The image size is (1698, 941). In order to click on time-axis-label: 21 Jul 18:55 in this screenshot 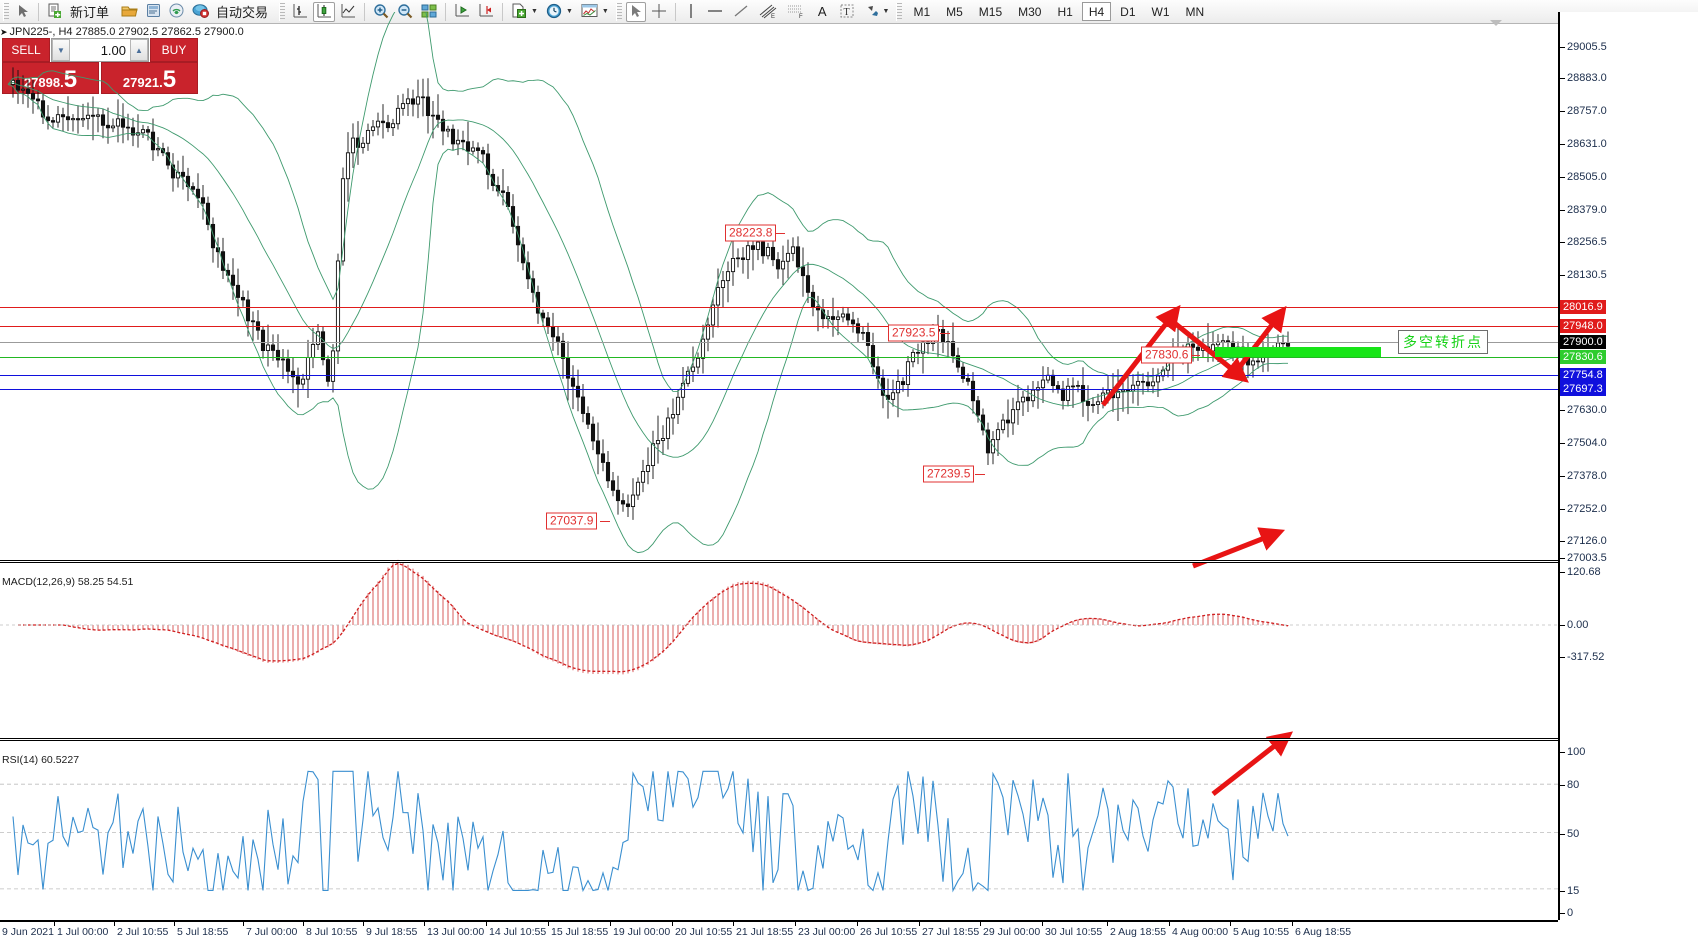, I will do `click(765, 932)`.